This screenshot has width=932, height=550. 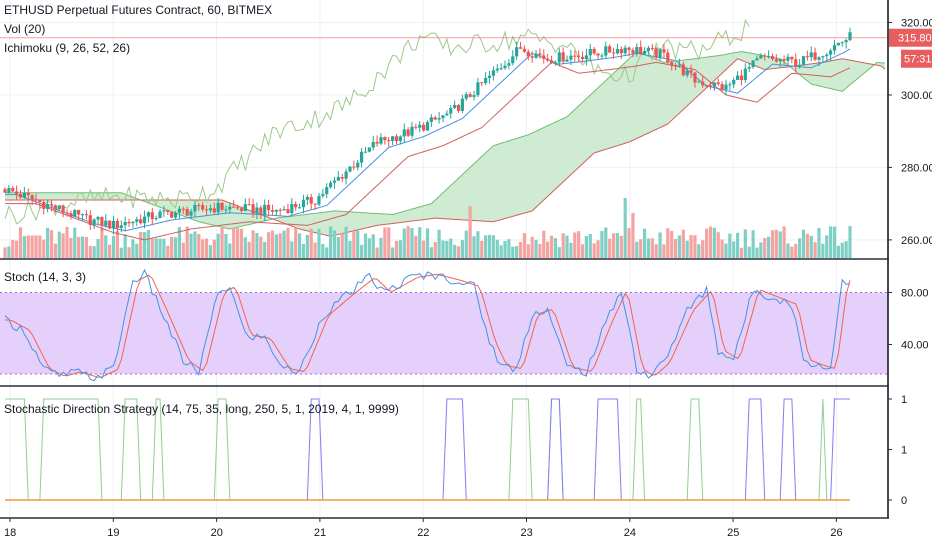 I want to click on ichimoku-indicator-label: Ichimoku (9, 26, 52, 26), so click(x=67, y=48).